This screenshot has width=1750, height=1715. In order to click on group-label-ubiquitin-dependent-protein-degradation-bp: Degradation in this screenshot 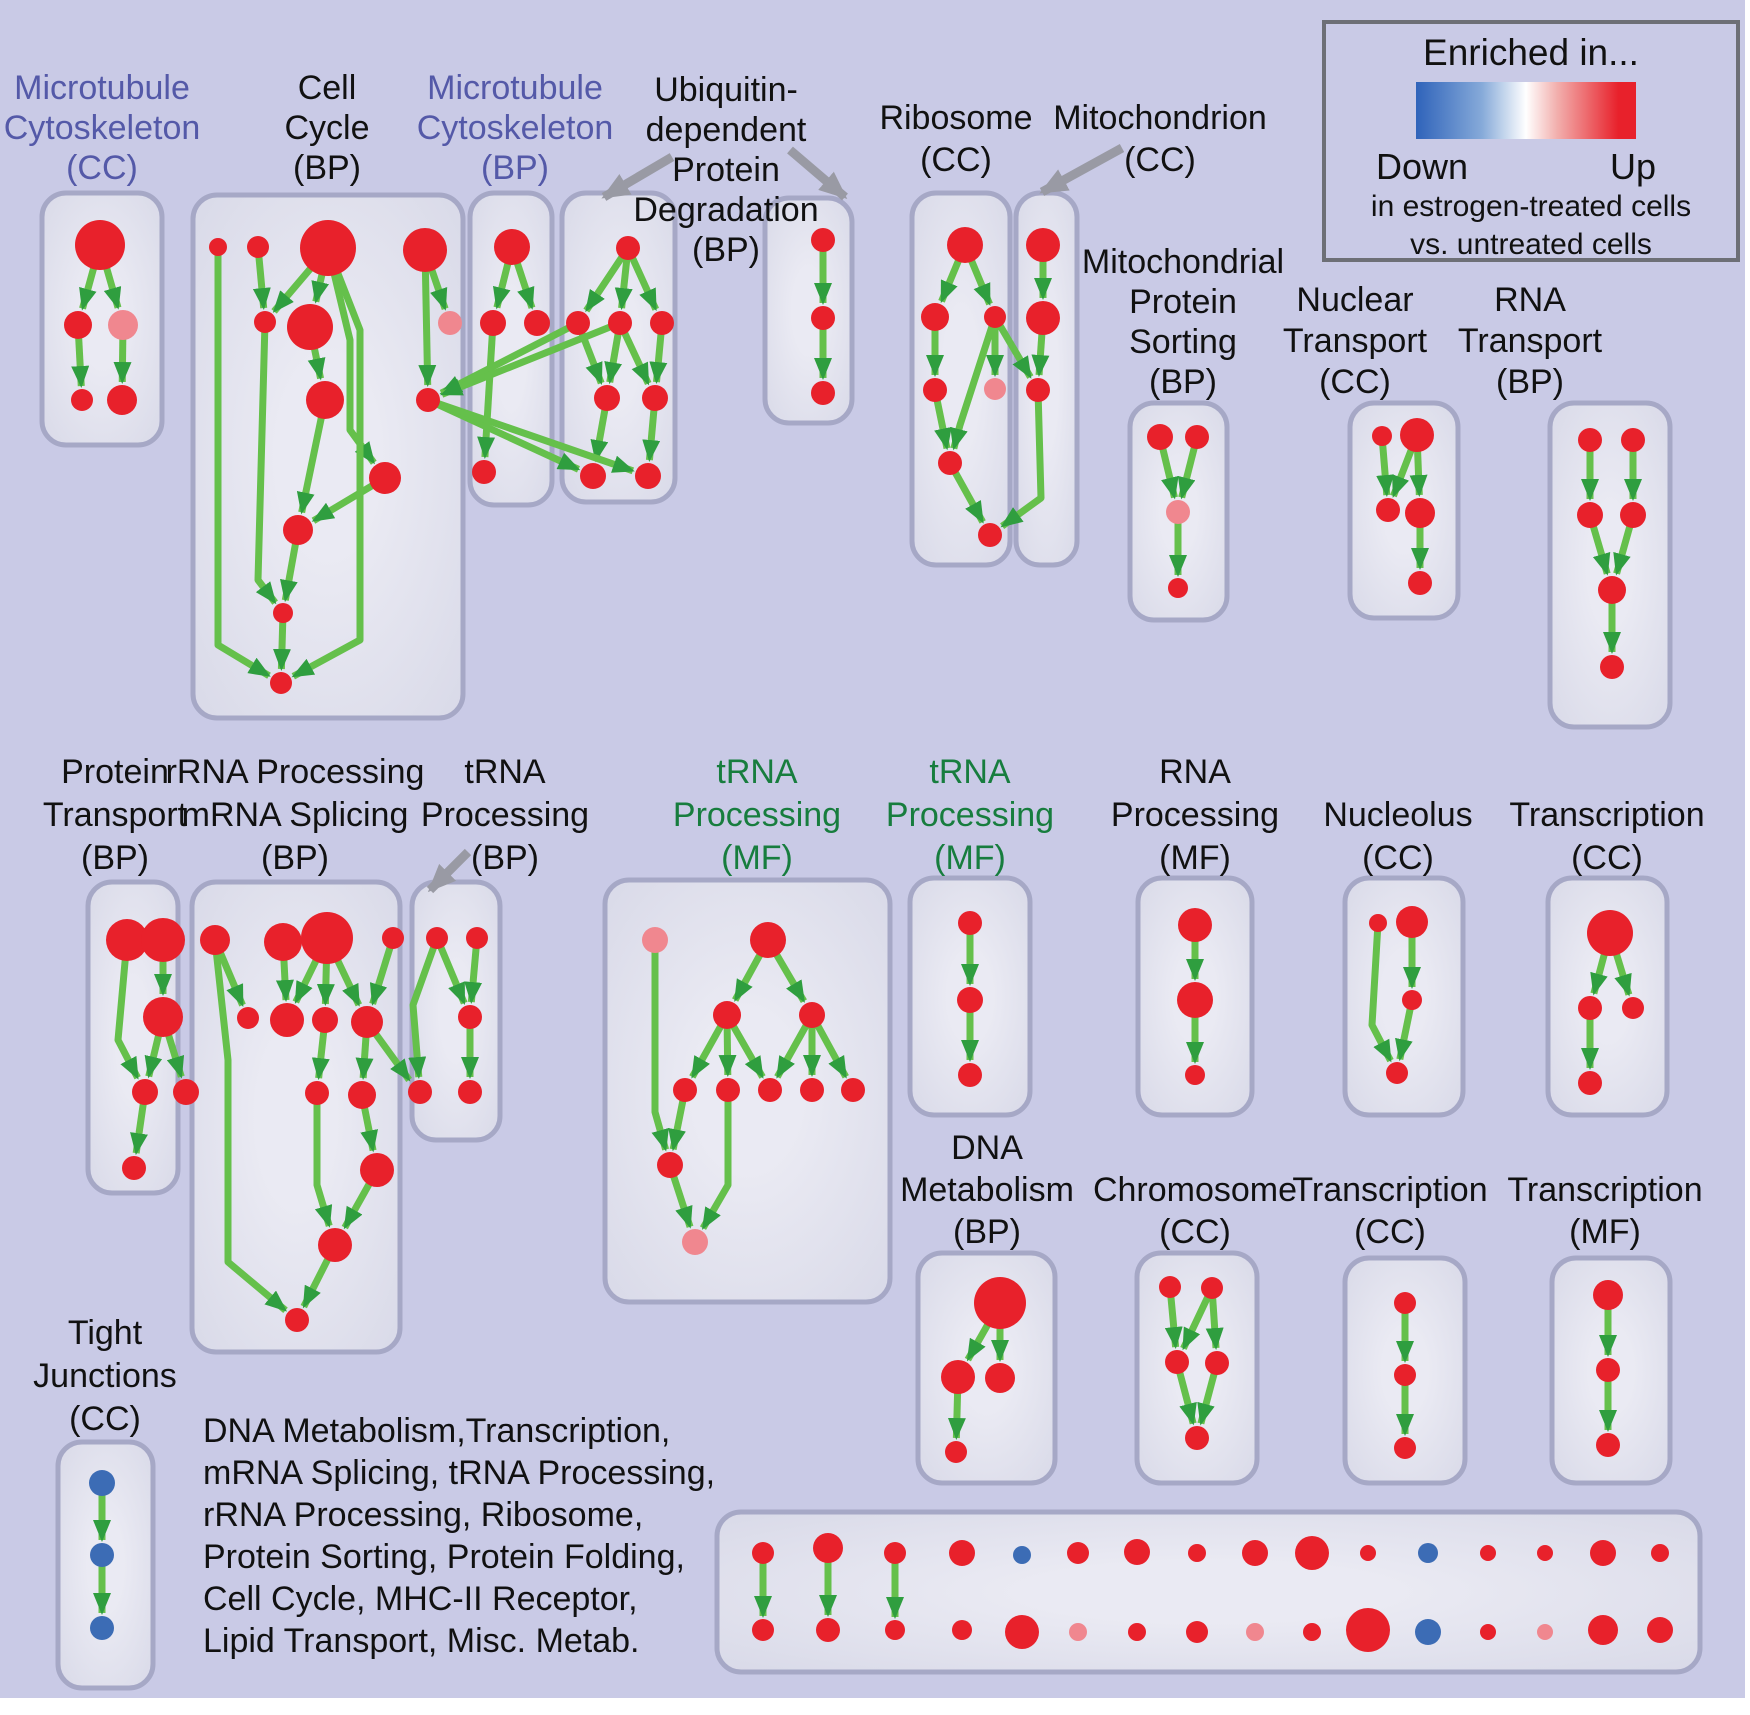, I will do `click(725, 210)`.